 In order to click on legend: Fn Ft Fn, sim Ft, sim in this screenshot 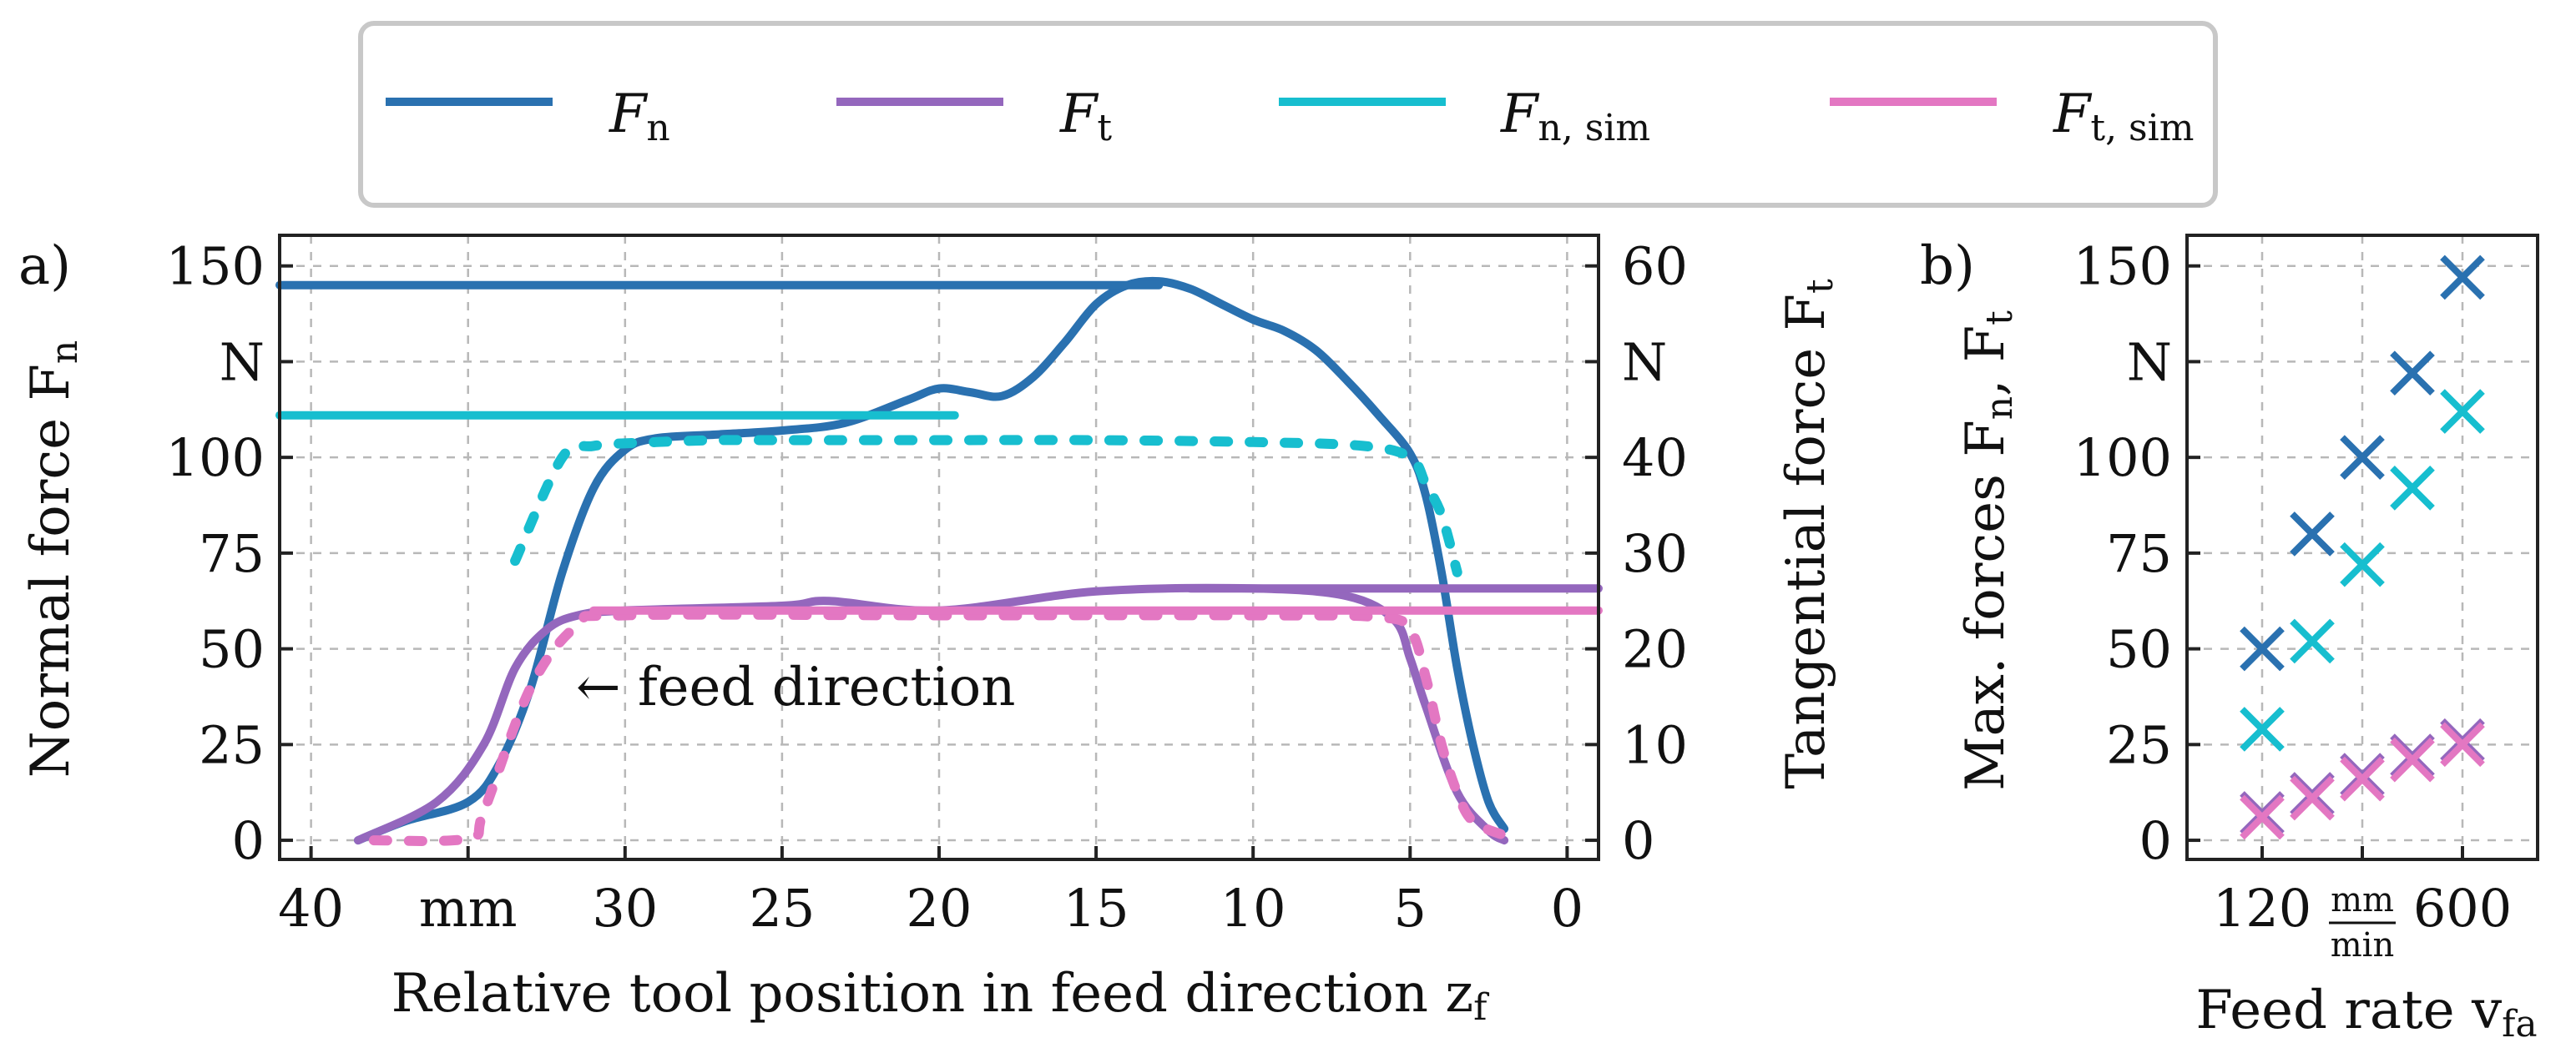, I will do `click(1288, 114)`.